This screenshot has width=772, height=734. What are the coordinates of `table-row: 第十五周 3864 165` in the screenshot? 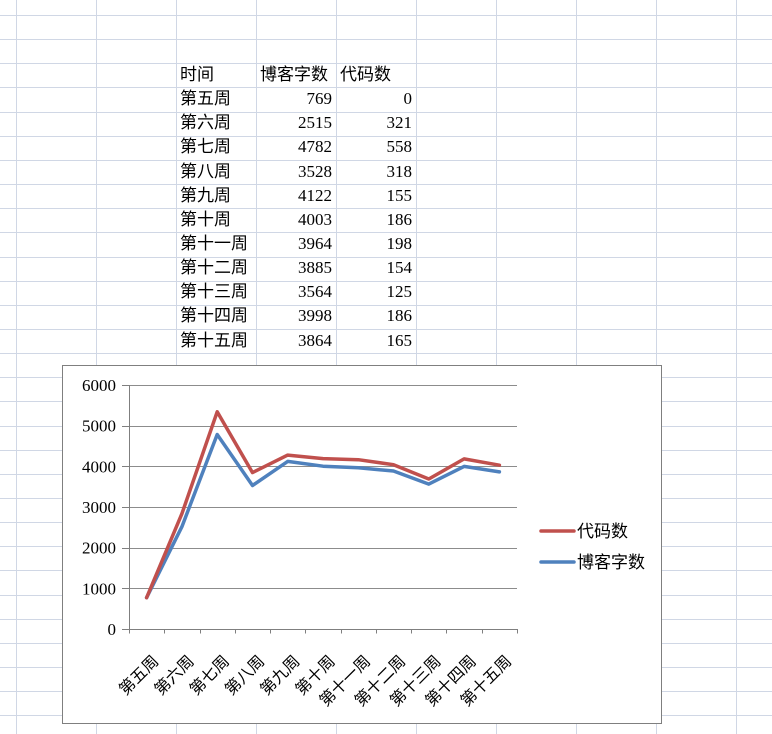 It's located at (296, 341).